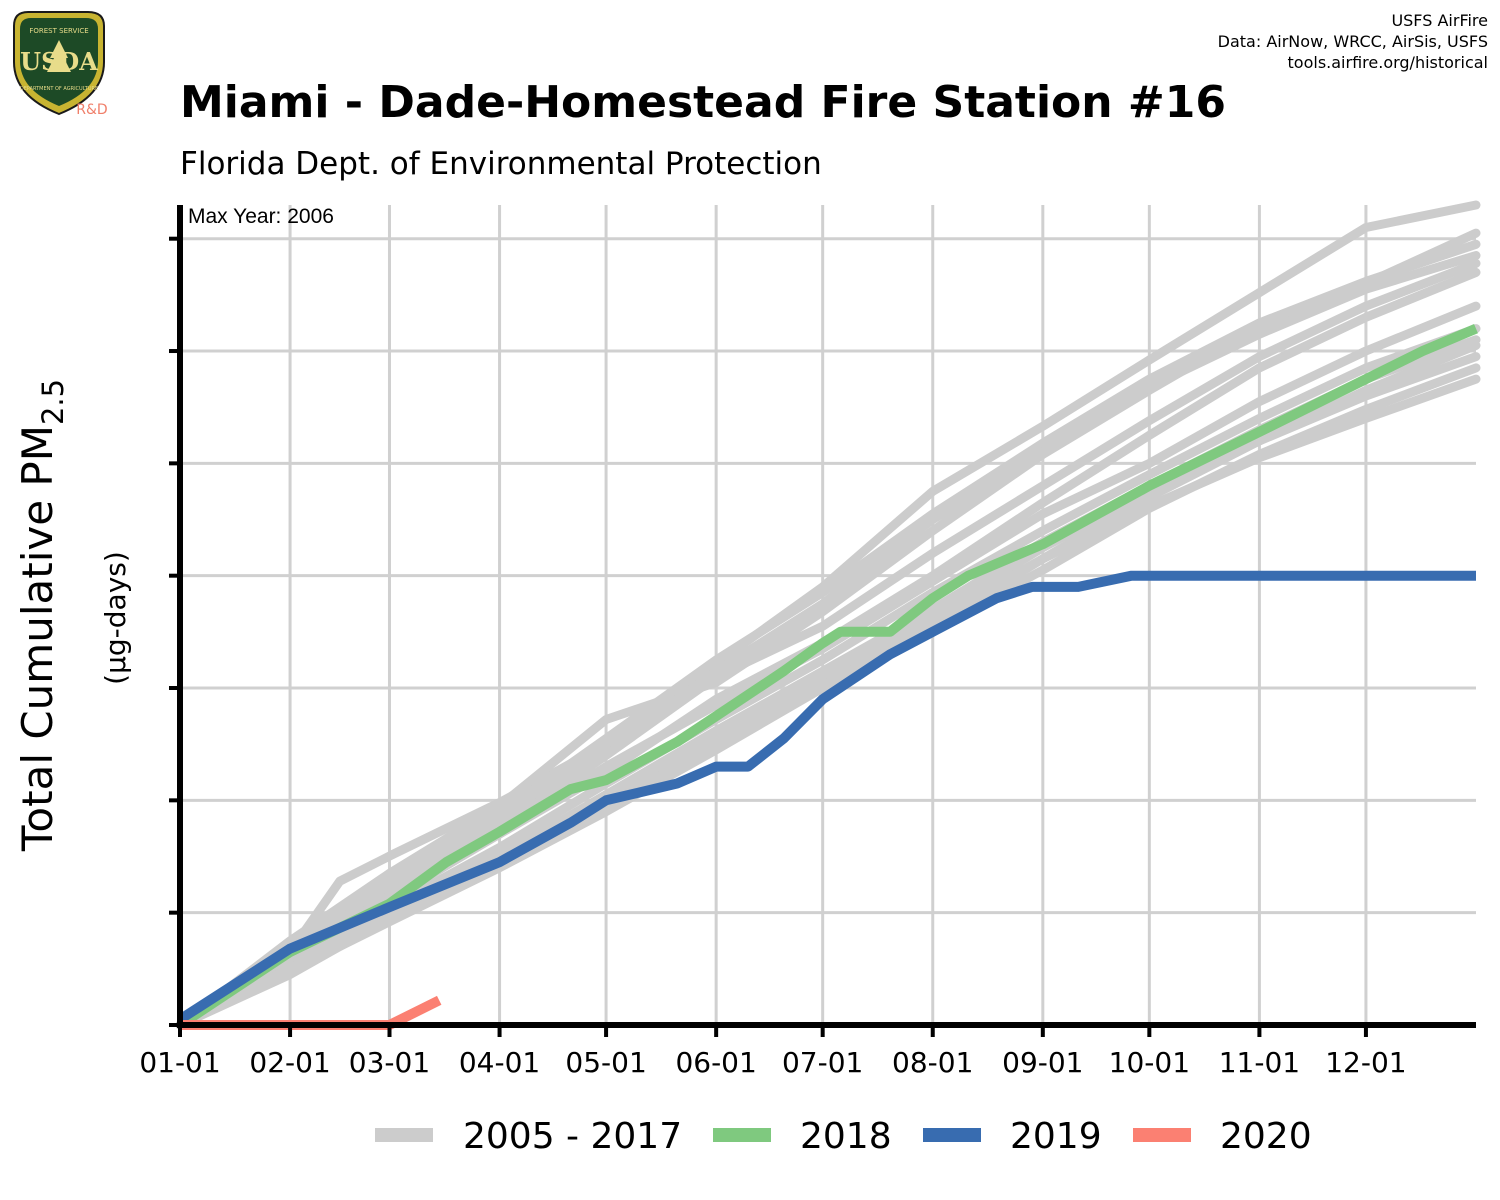 The height and width of the screenshot is (1200, 1500). What do you see at coordinates (605, 1062) in the screenshot?
I see `x-tick-label-4: 05-01` at bounding box center [605, 1062].